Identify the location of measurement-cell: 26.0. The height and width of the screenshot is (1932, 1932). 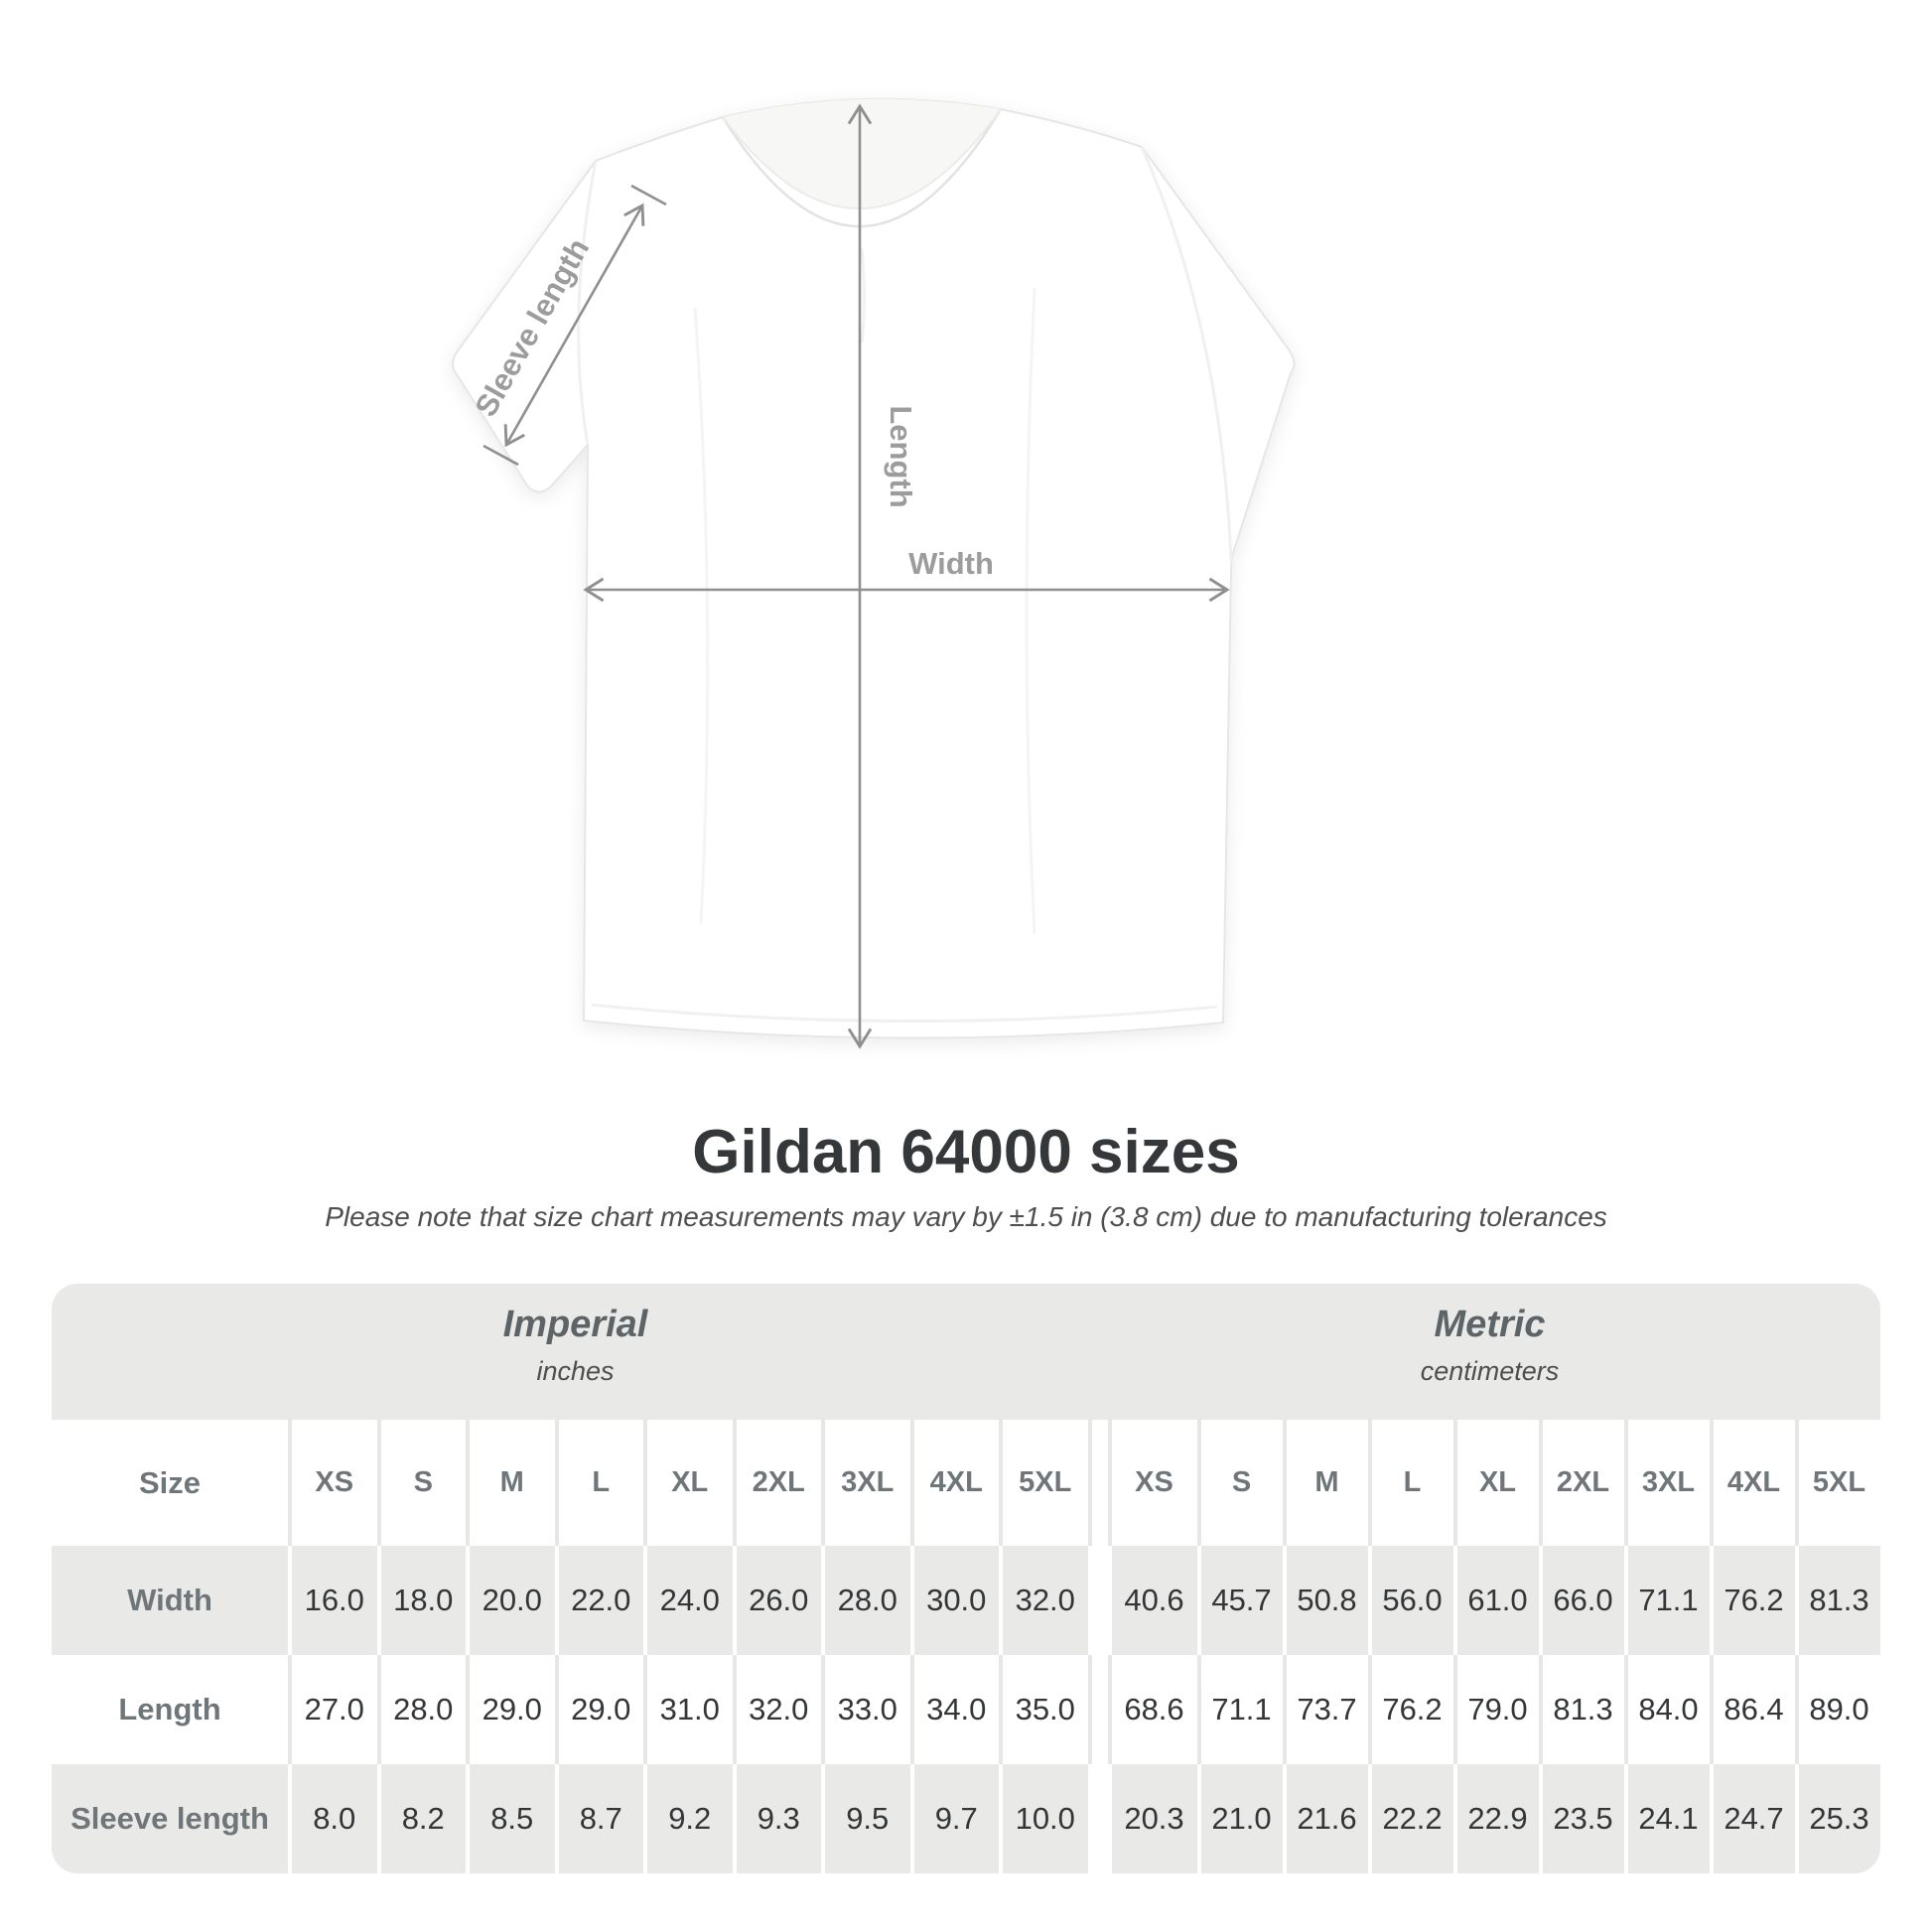
(777, 1600).